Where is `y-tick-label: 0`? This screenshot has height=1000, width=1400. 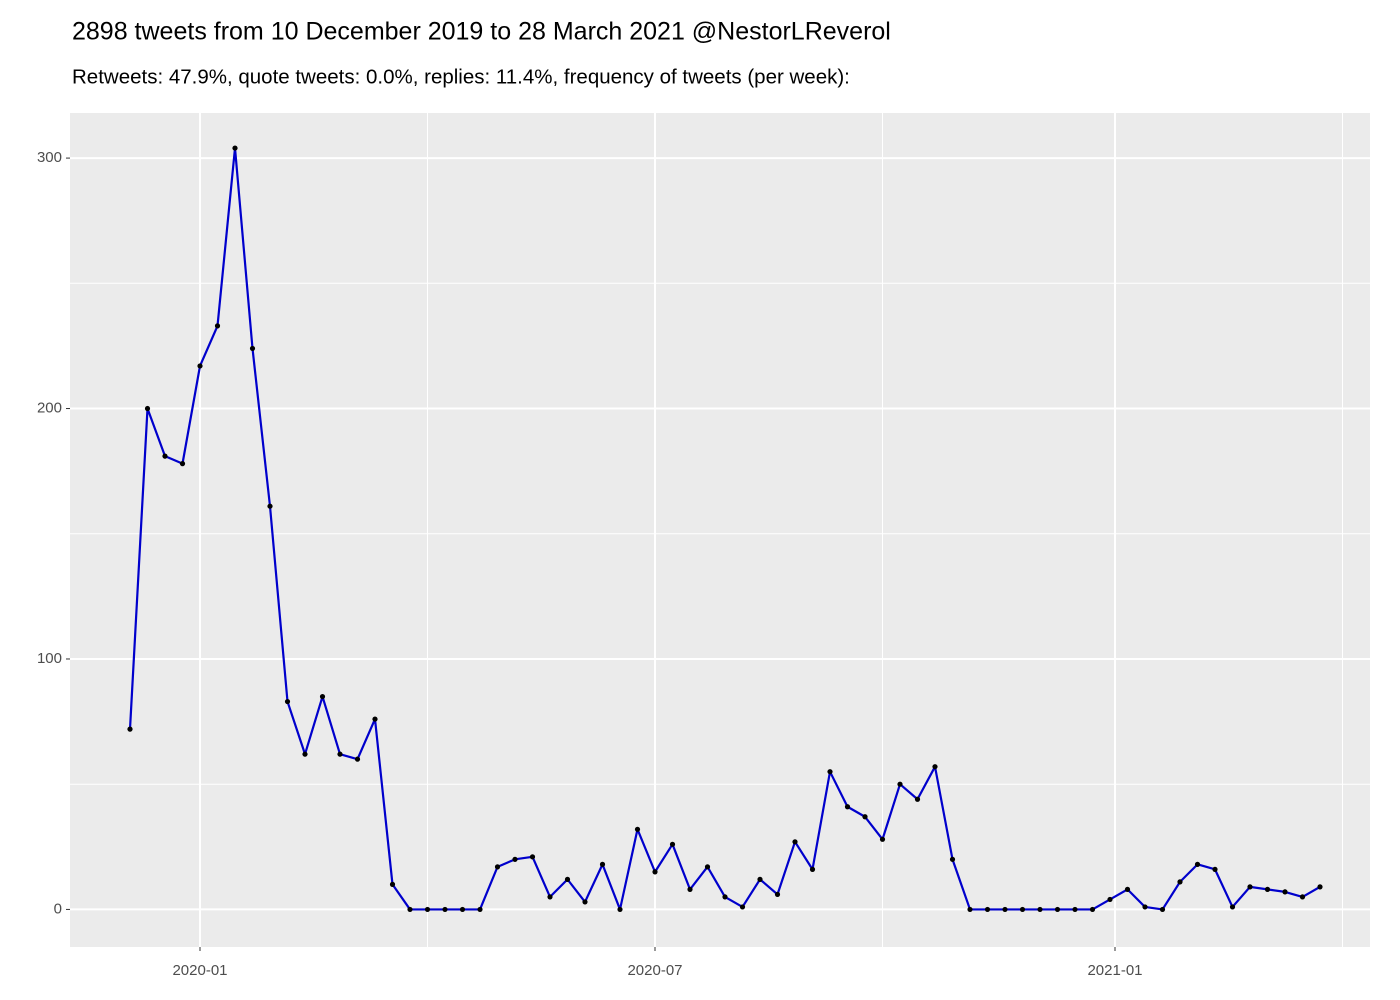 y-tick-label: 0 is located at coordinates (58, 908).